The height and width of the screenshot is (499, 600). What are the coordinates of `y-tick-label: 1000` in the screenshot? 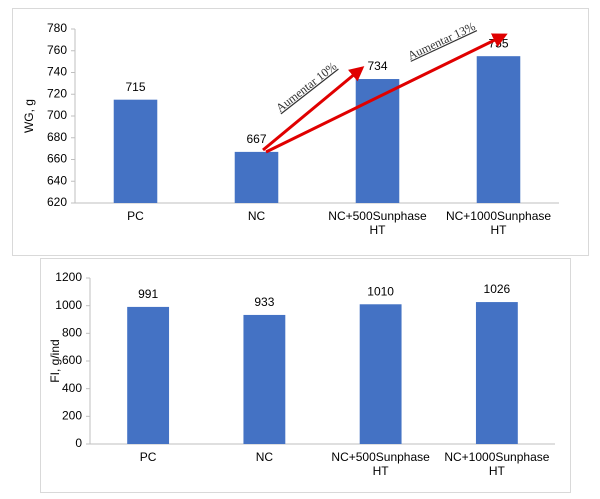 It's located at (68, 305).